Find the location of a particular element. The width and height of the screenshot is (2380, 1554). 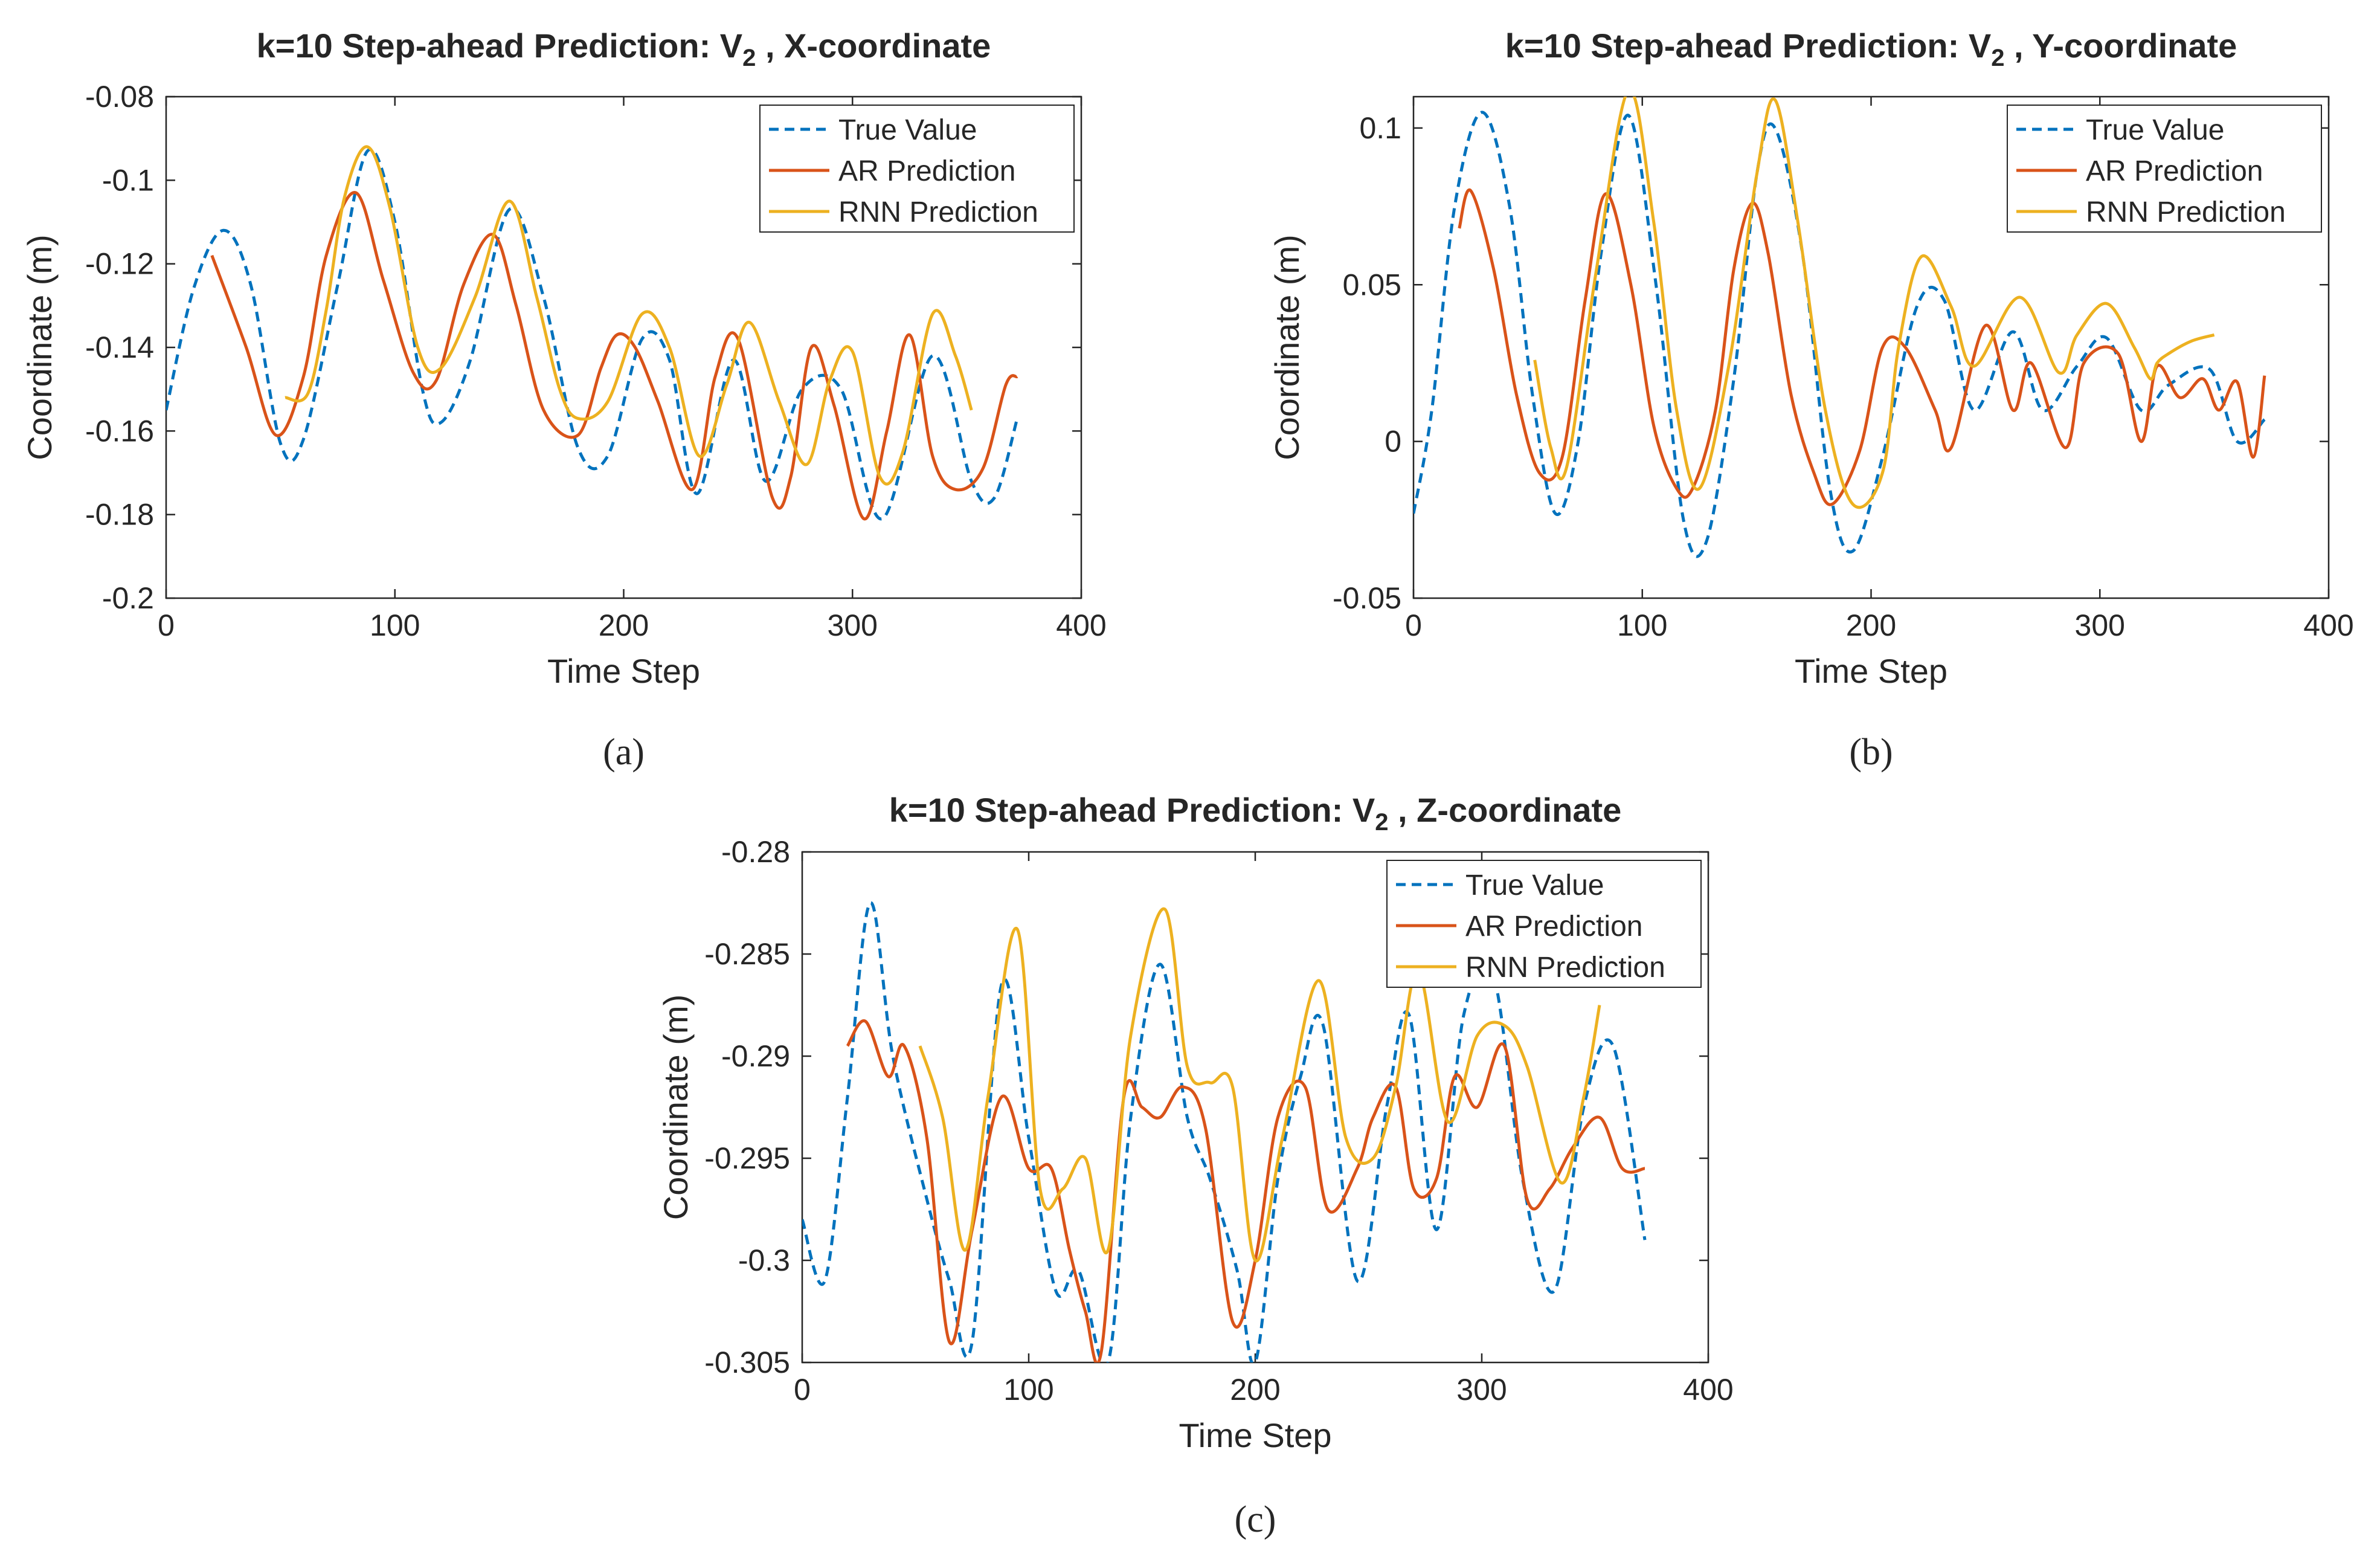

y-tick-label: -0.05 is located at coordinates (1367, 598).